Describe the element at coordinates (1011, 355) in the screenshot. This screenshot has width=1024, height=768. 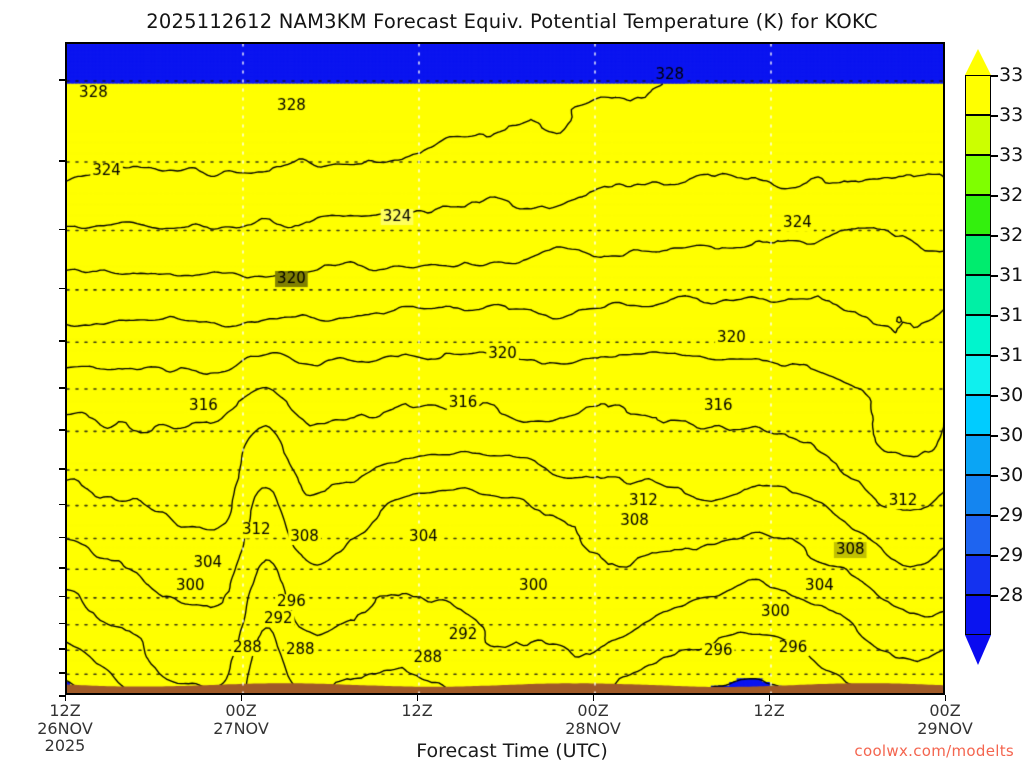
I see `colorbar-tick-label: 310` at that location.